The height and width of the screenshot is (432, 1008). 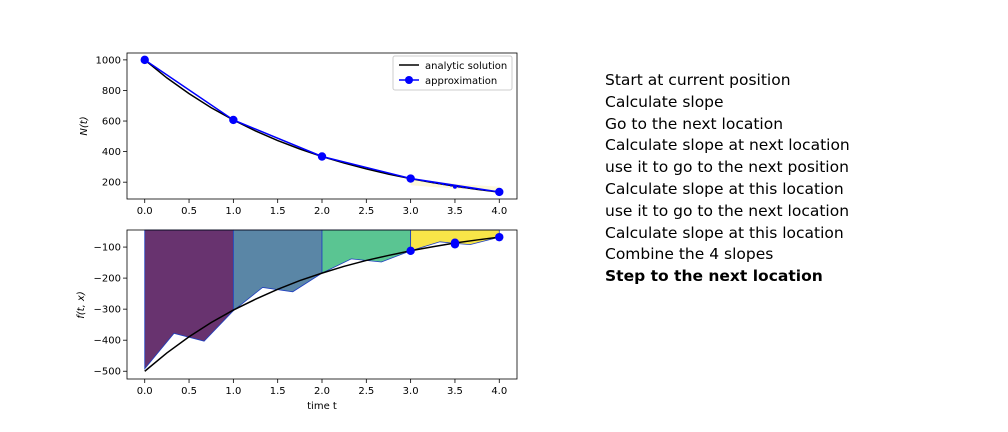 What do you see at coordinates (694, 123) in the screenshot?
I see `step-3: Go to the next location` at bounding box center [694, 123].